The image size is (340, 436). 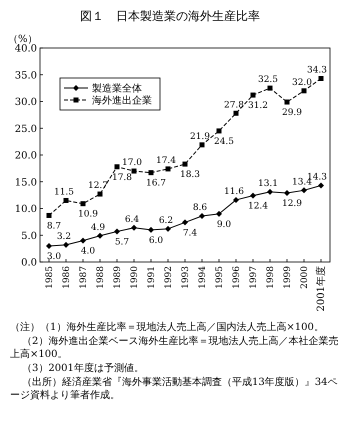 I want to click on data-label: 17.0, so click(x=132, y=163).